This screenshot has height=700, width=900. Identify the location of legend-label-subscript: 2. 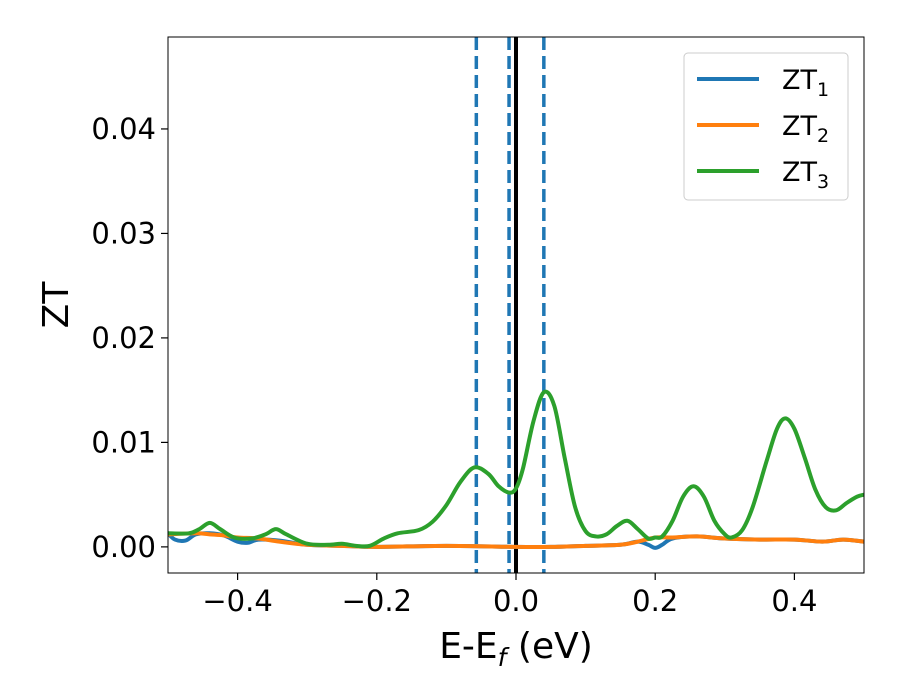
(823, 136).